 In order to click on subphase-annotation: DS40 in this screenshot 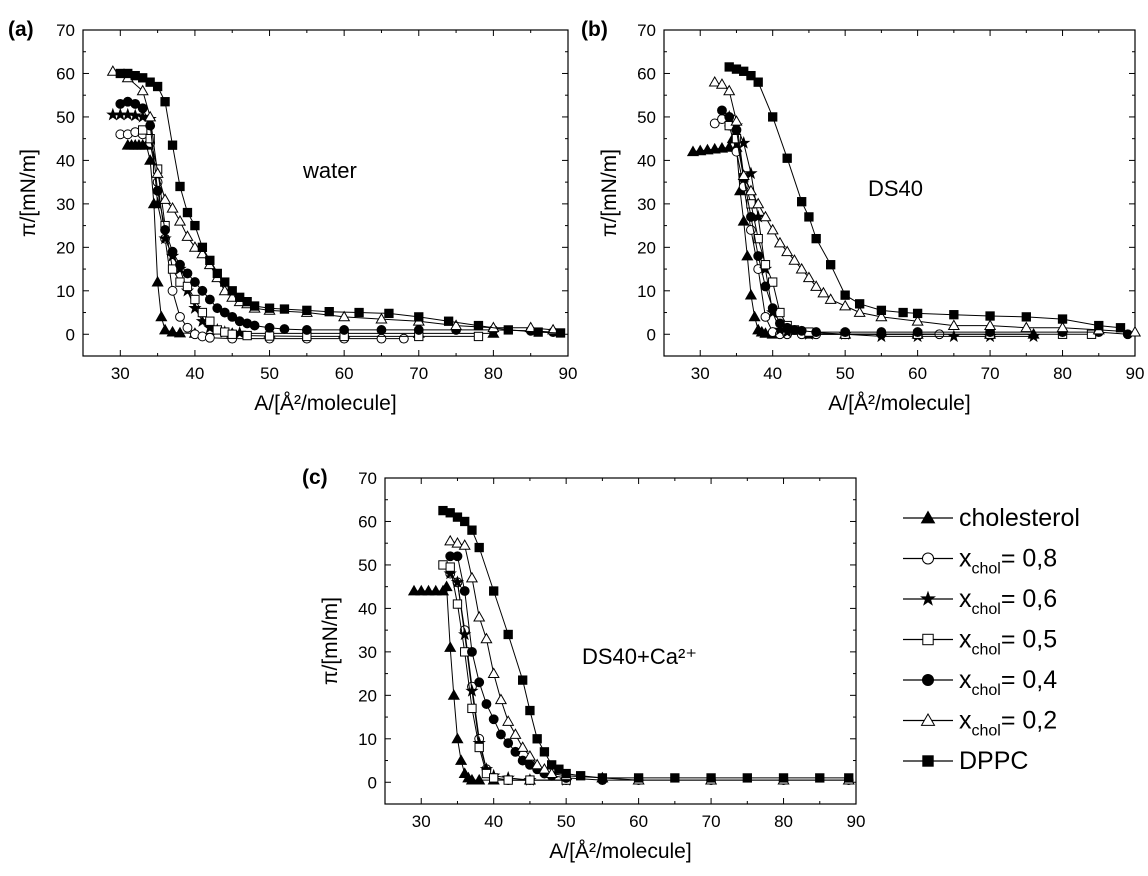, I will do `click(895, 188)`.